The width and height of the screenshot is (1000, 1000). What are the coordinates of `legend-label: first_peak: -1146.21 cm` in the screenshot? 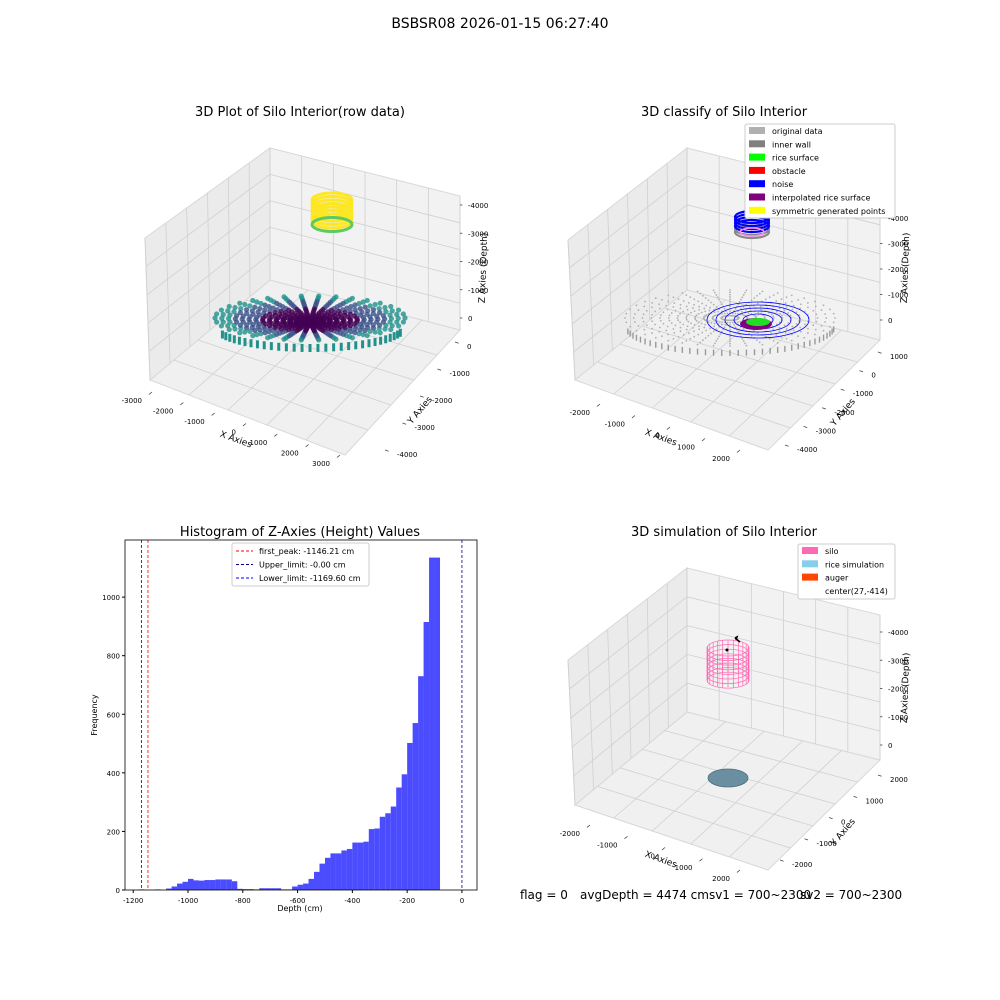 It's located at (306, 551).